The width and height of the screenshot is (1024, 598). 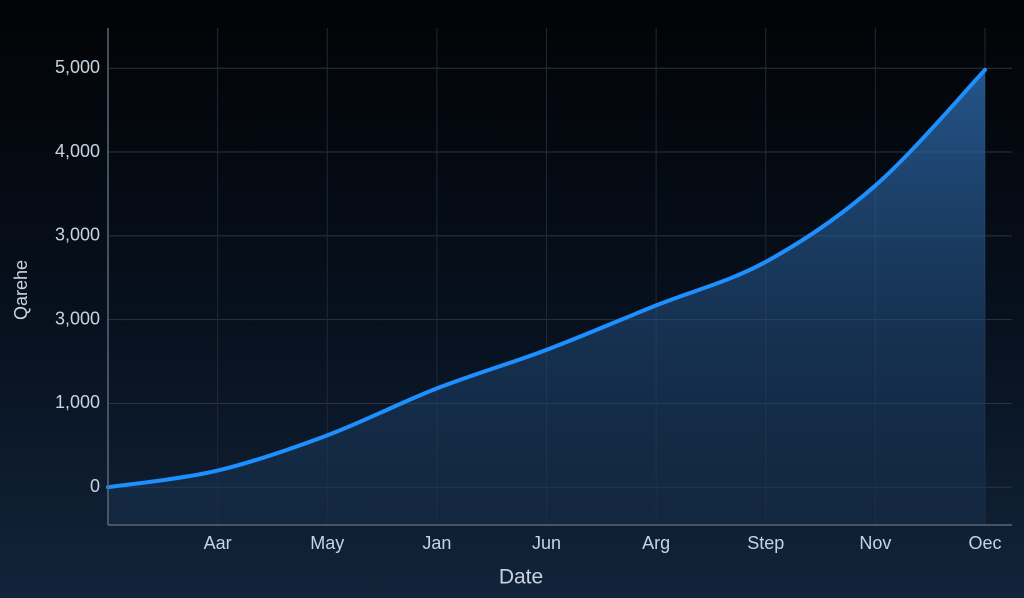 What do you see at coordinates (95, 486) in the screenshot?
I see `y-tick-label: 0` at bounding box center [95, 486].